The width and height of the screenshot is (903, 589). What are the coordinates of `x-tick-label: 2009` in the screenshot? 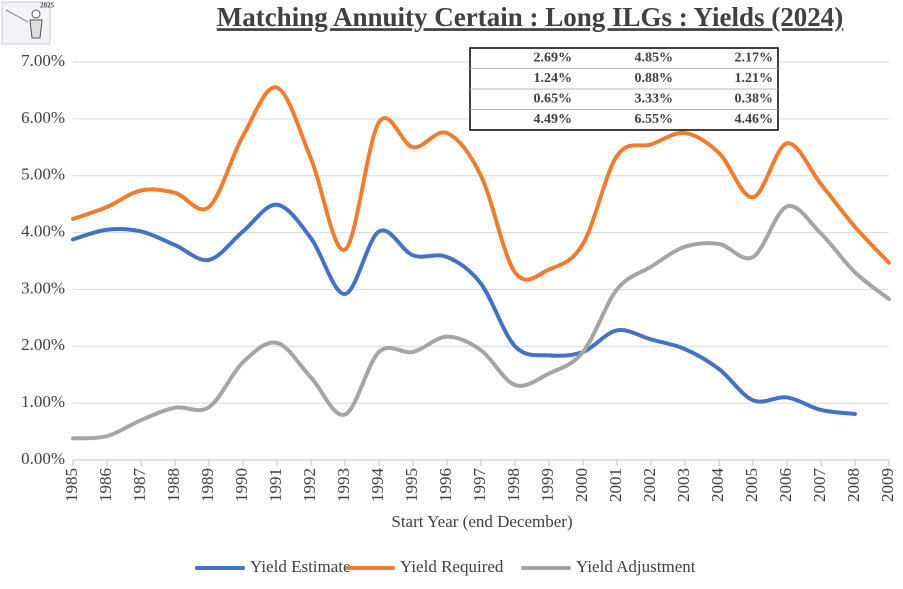 It's located at (887, 485).